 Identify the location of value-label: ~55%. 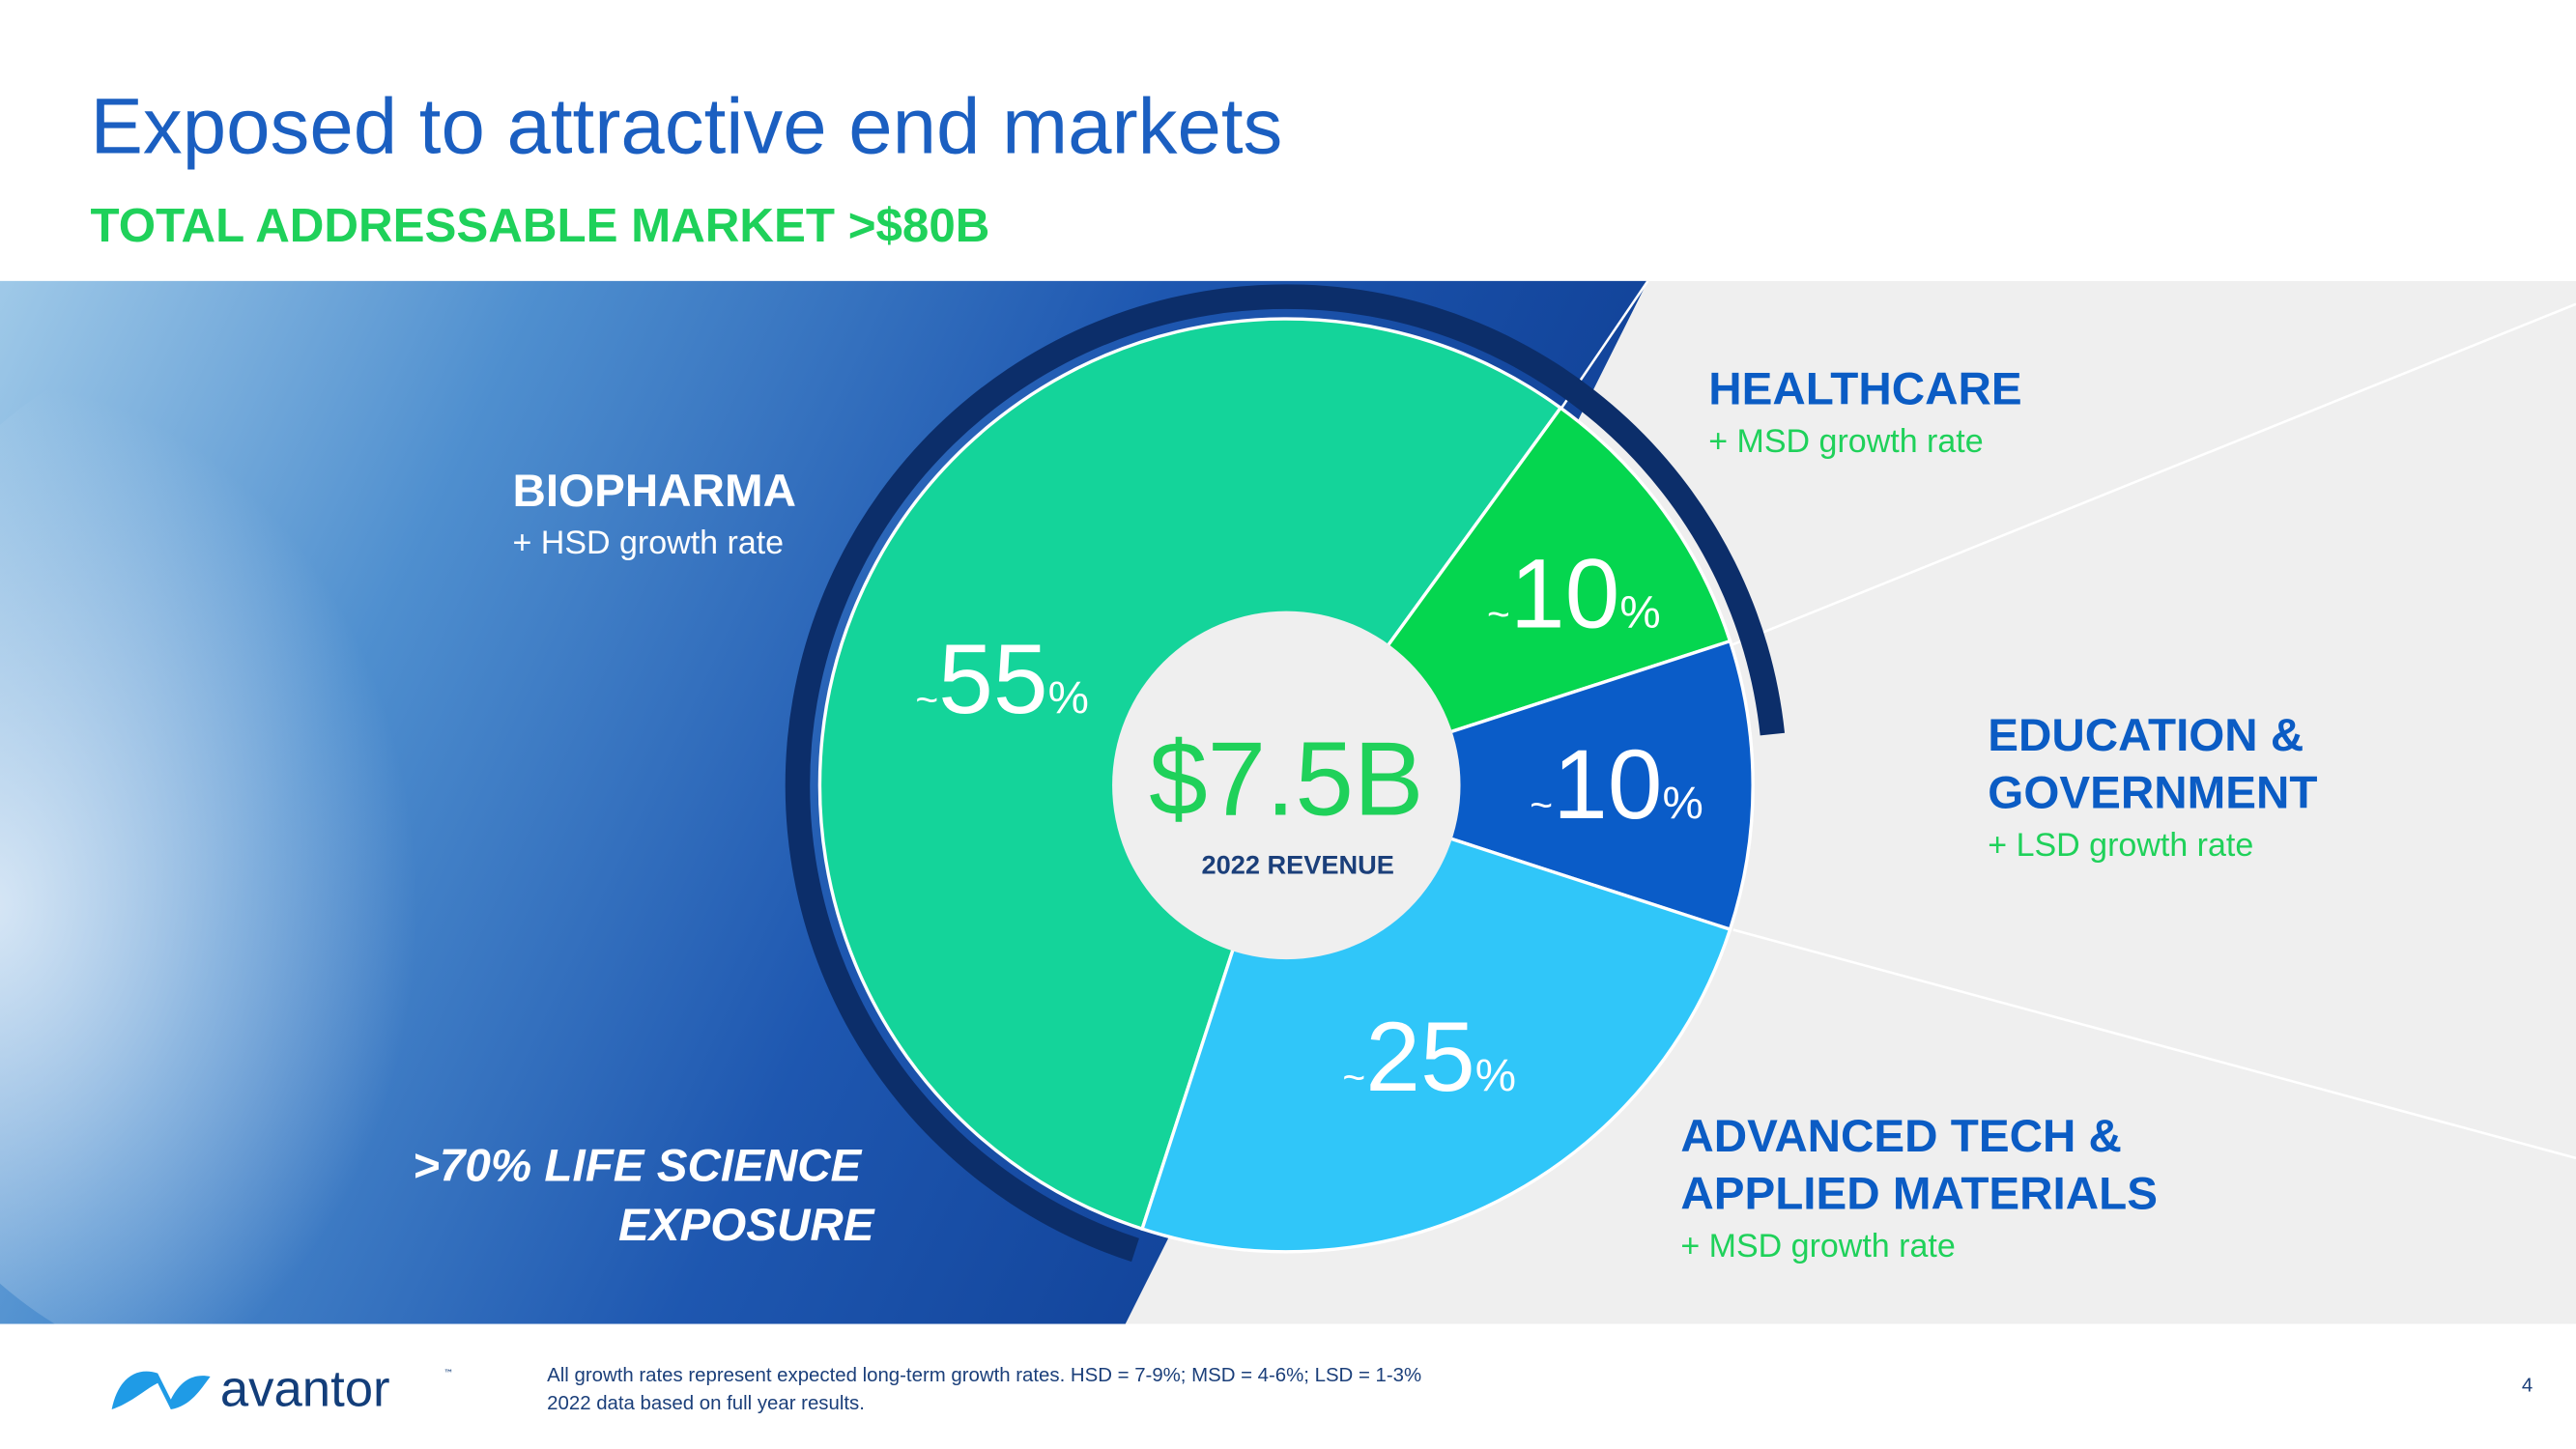
(1002, 679).